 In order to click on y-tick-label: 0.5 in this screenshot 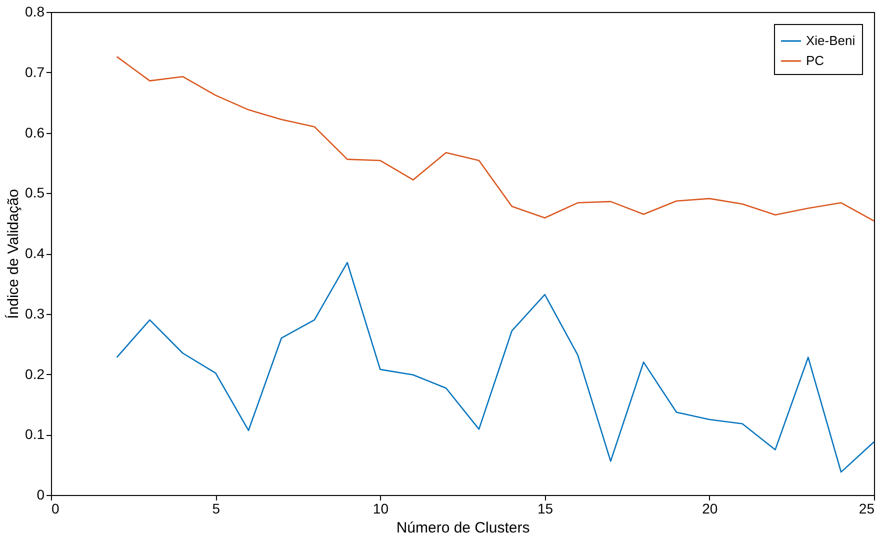, I will do `click(35, 192)`.